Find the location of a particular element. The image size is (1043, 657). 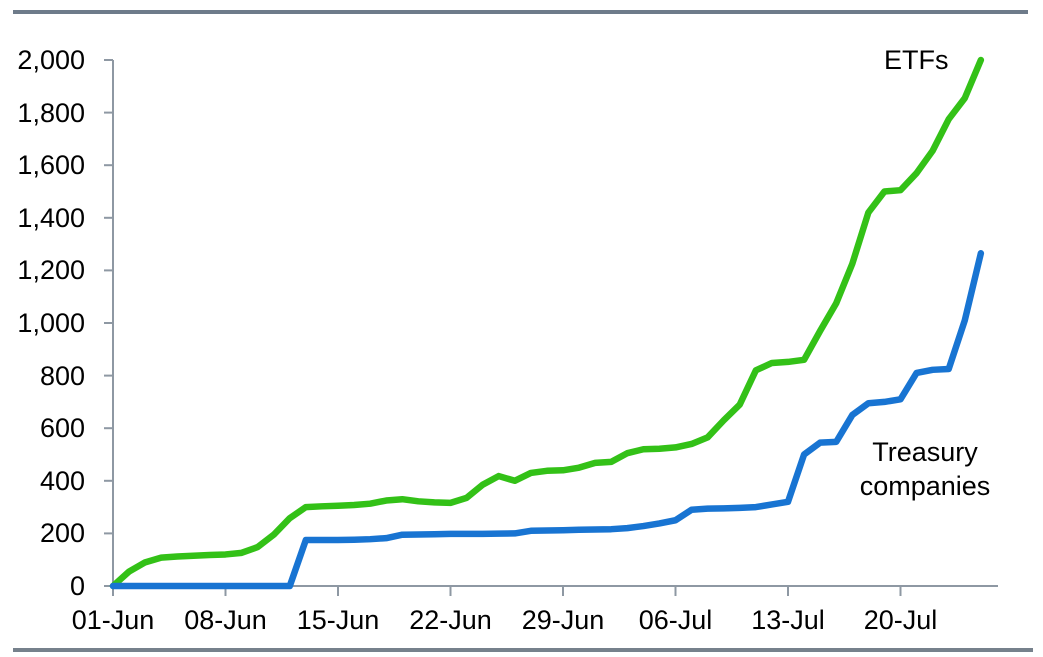

y-axis-tick-label: 1,000 is located at coordinates (51, 323).